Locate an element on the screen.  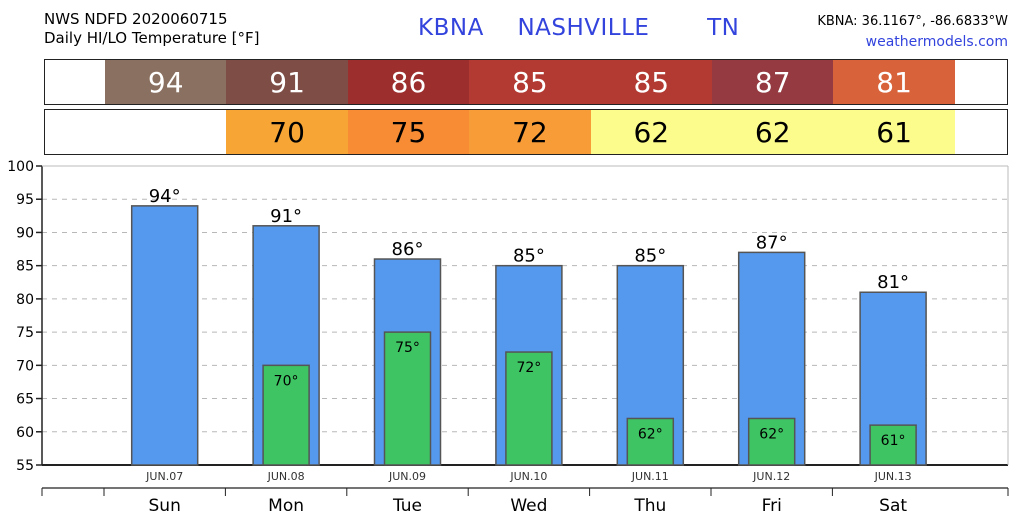
date-label: JUN.13 is located at coordinates (893, 476).